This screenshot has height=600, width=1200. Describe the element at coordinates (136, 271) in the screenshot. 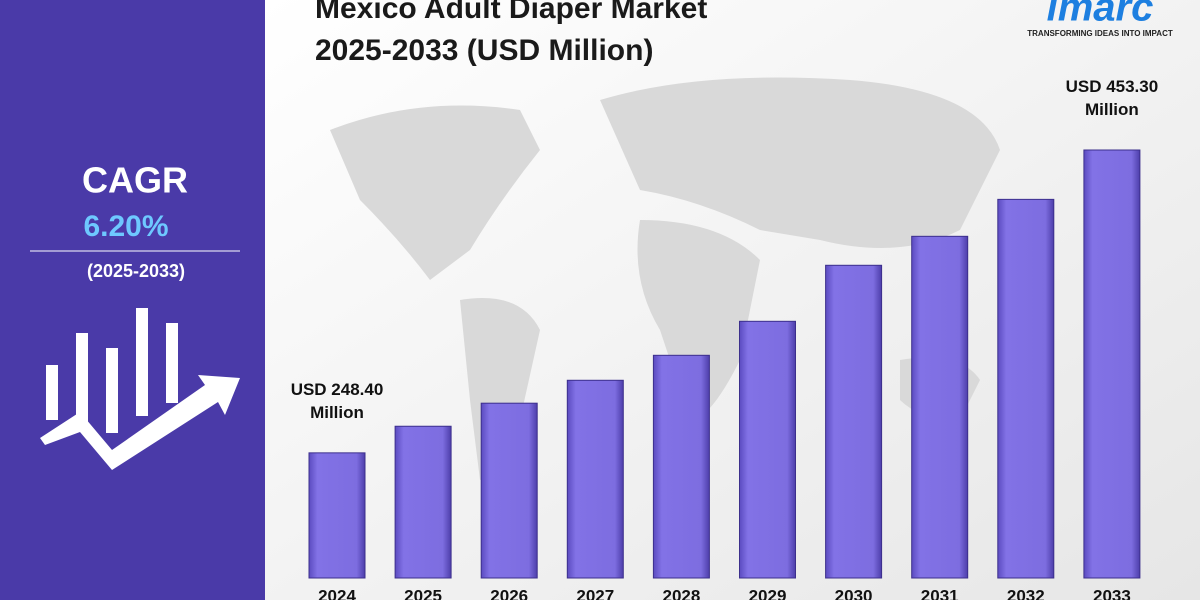

I see `cagr-period: (2025-2033)` at that location.